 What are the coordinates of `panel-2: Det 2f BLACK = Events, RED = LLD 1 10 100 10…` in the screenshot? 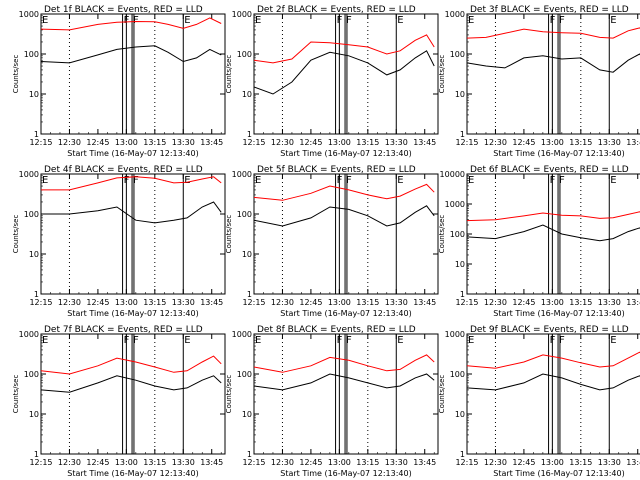 It's located at (332, 81).